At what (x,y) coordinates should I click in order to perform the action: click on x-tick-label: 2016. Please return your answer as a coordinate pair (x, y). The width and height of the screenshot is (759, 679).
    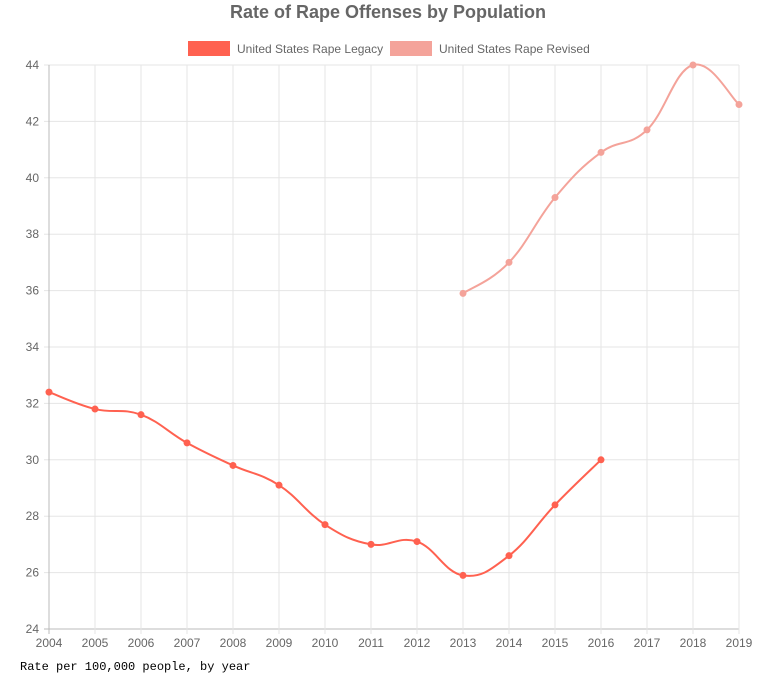
    Looking at the image, I should click on (601, 643).